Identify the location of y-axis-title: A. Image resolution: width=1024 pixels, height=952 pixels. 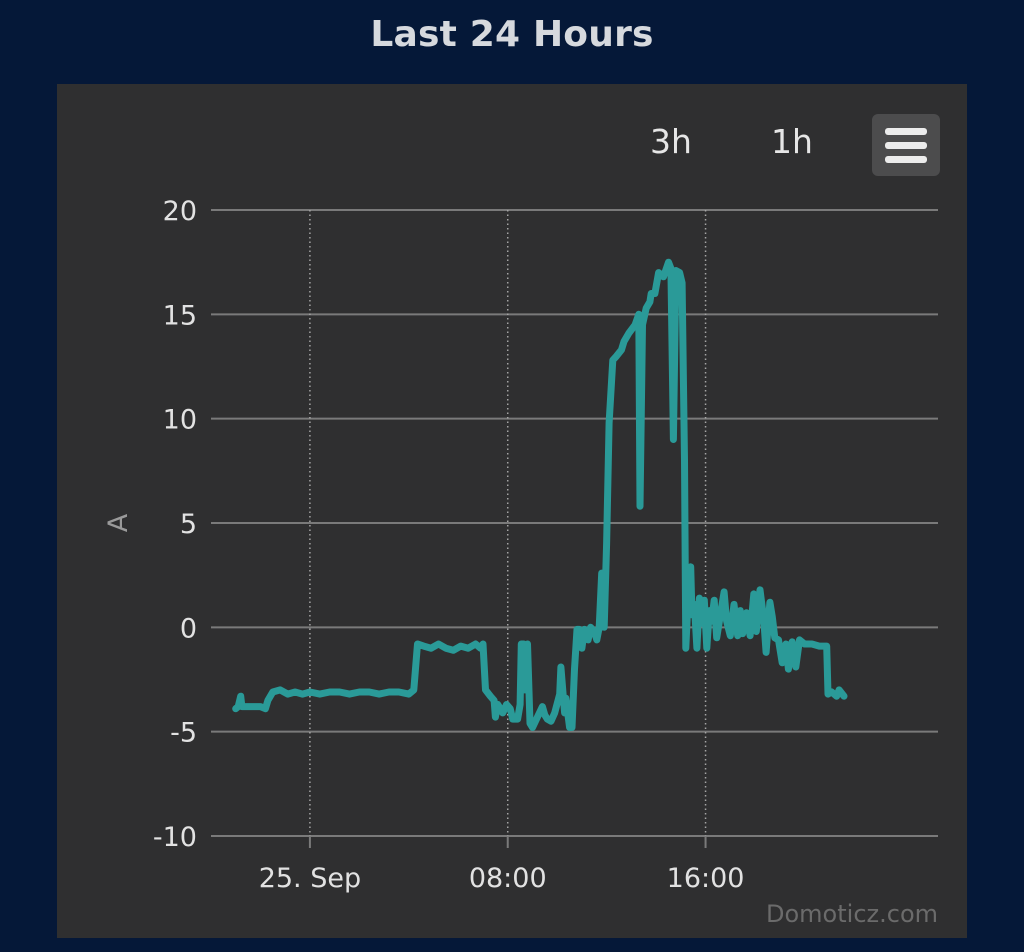
(118, 522).